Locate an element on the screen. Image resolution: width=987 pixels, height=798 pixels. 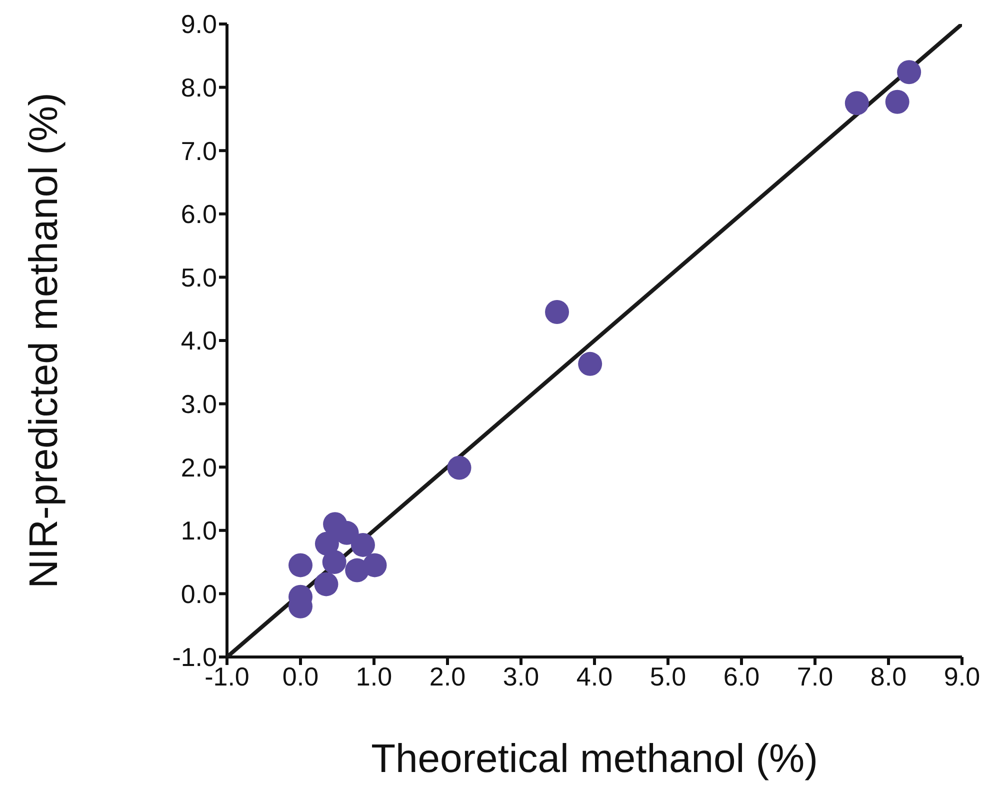
x-tick-label: 5.0 is located at coordinates (668, 676).